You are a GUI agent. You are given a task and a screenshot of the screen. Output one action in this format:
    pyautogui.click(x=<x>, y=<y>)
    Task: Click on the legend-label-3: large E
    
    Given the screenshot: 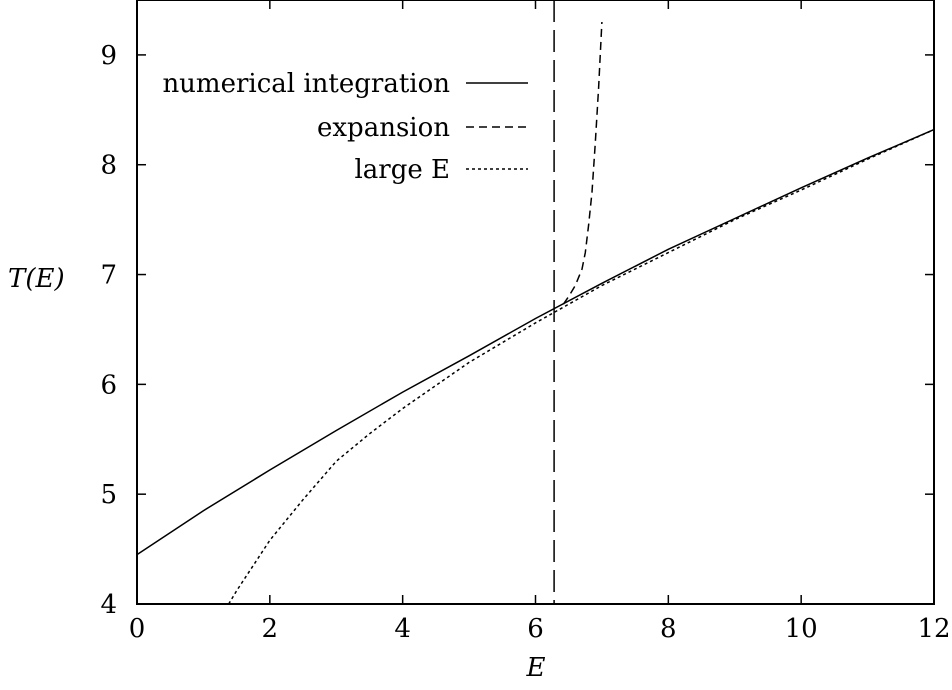 What is the action you would take?
    pyautogui.click(x=402, y=170)
    